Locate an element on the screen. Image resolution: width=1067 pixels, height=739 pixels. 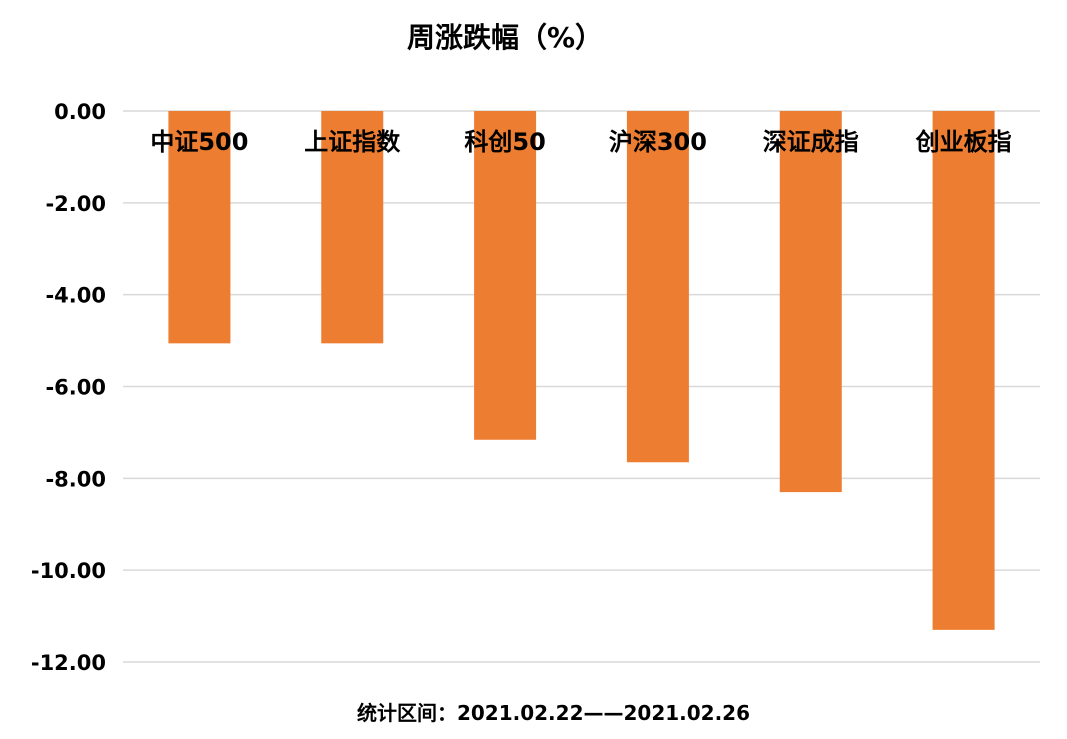
y-tick-label: -6.00 is located at coordinates (75, 388).